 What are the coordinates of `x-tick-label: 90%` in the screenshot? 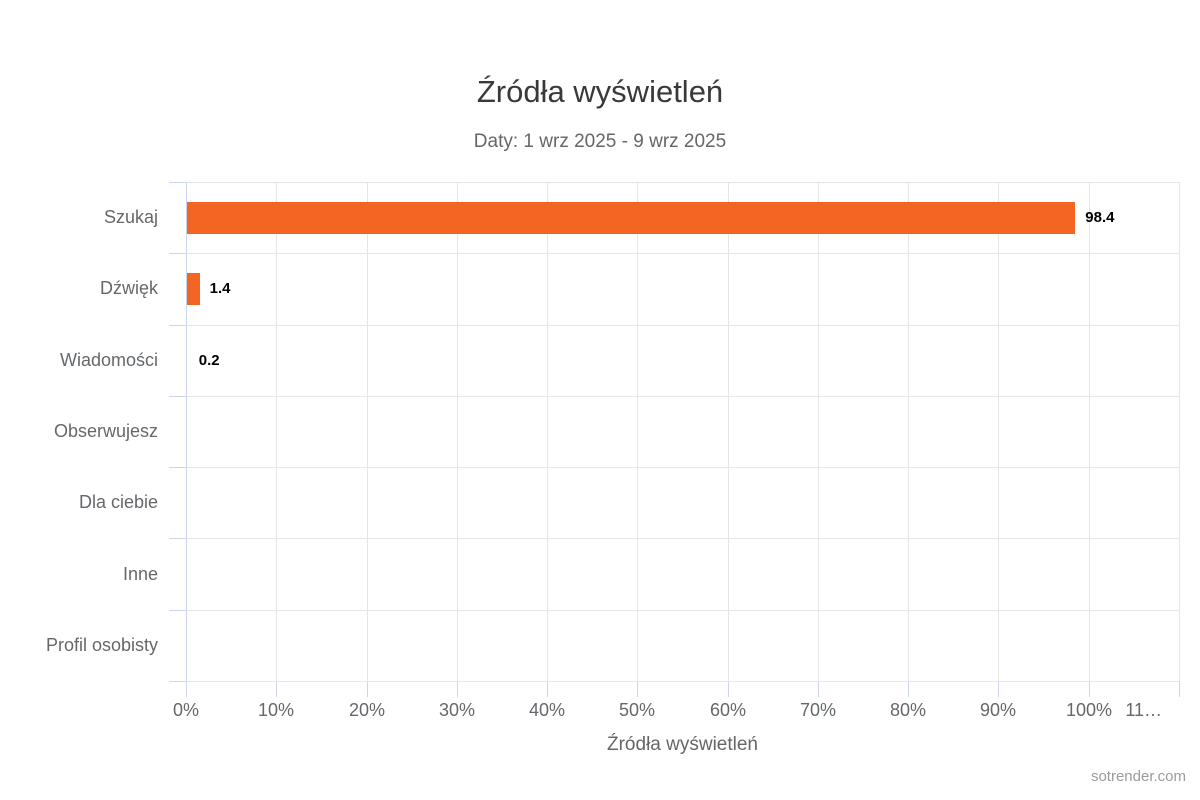 It's located at (998, 710).